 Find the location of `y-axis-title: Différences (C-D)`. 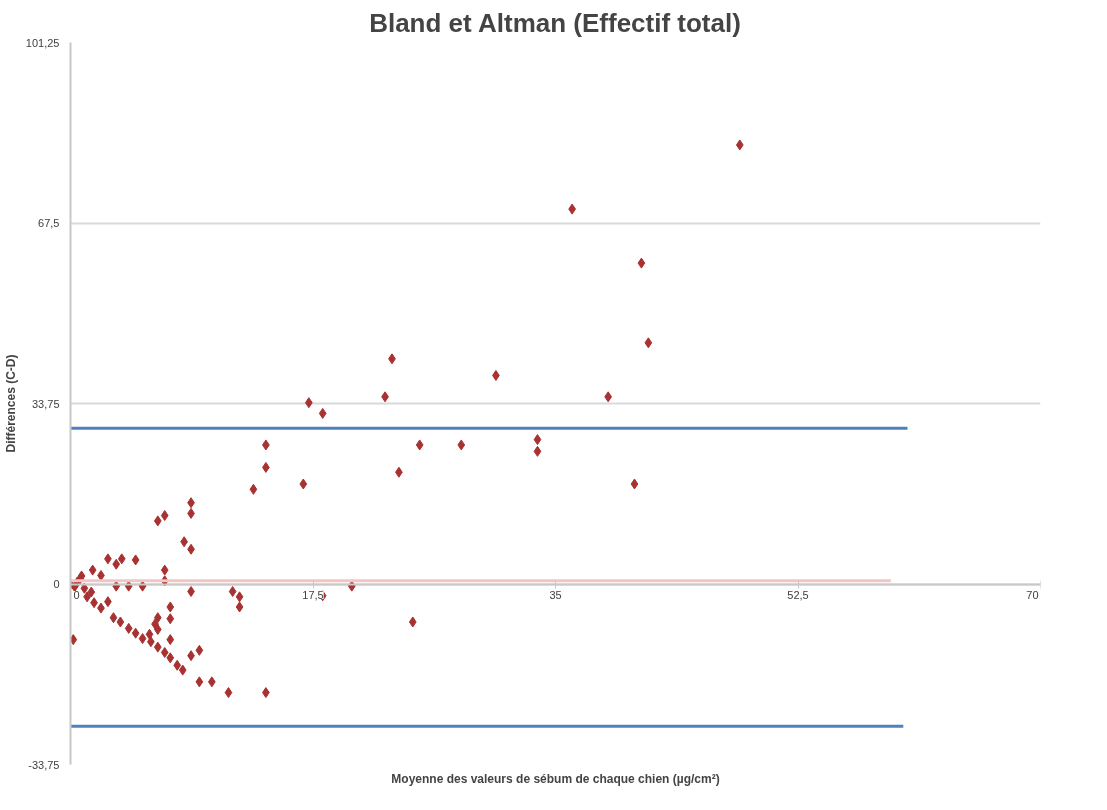

y-axis-title: Différences (C-D) is located at coordinates (10, 403).